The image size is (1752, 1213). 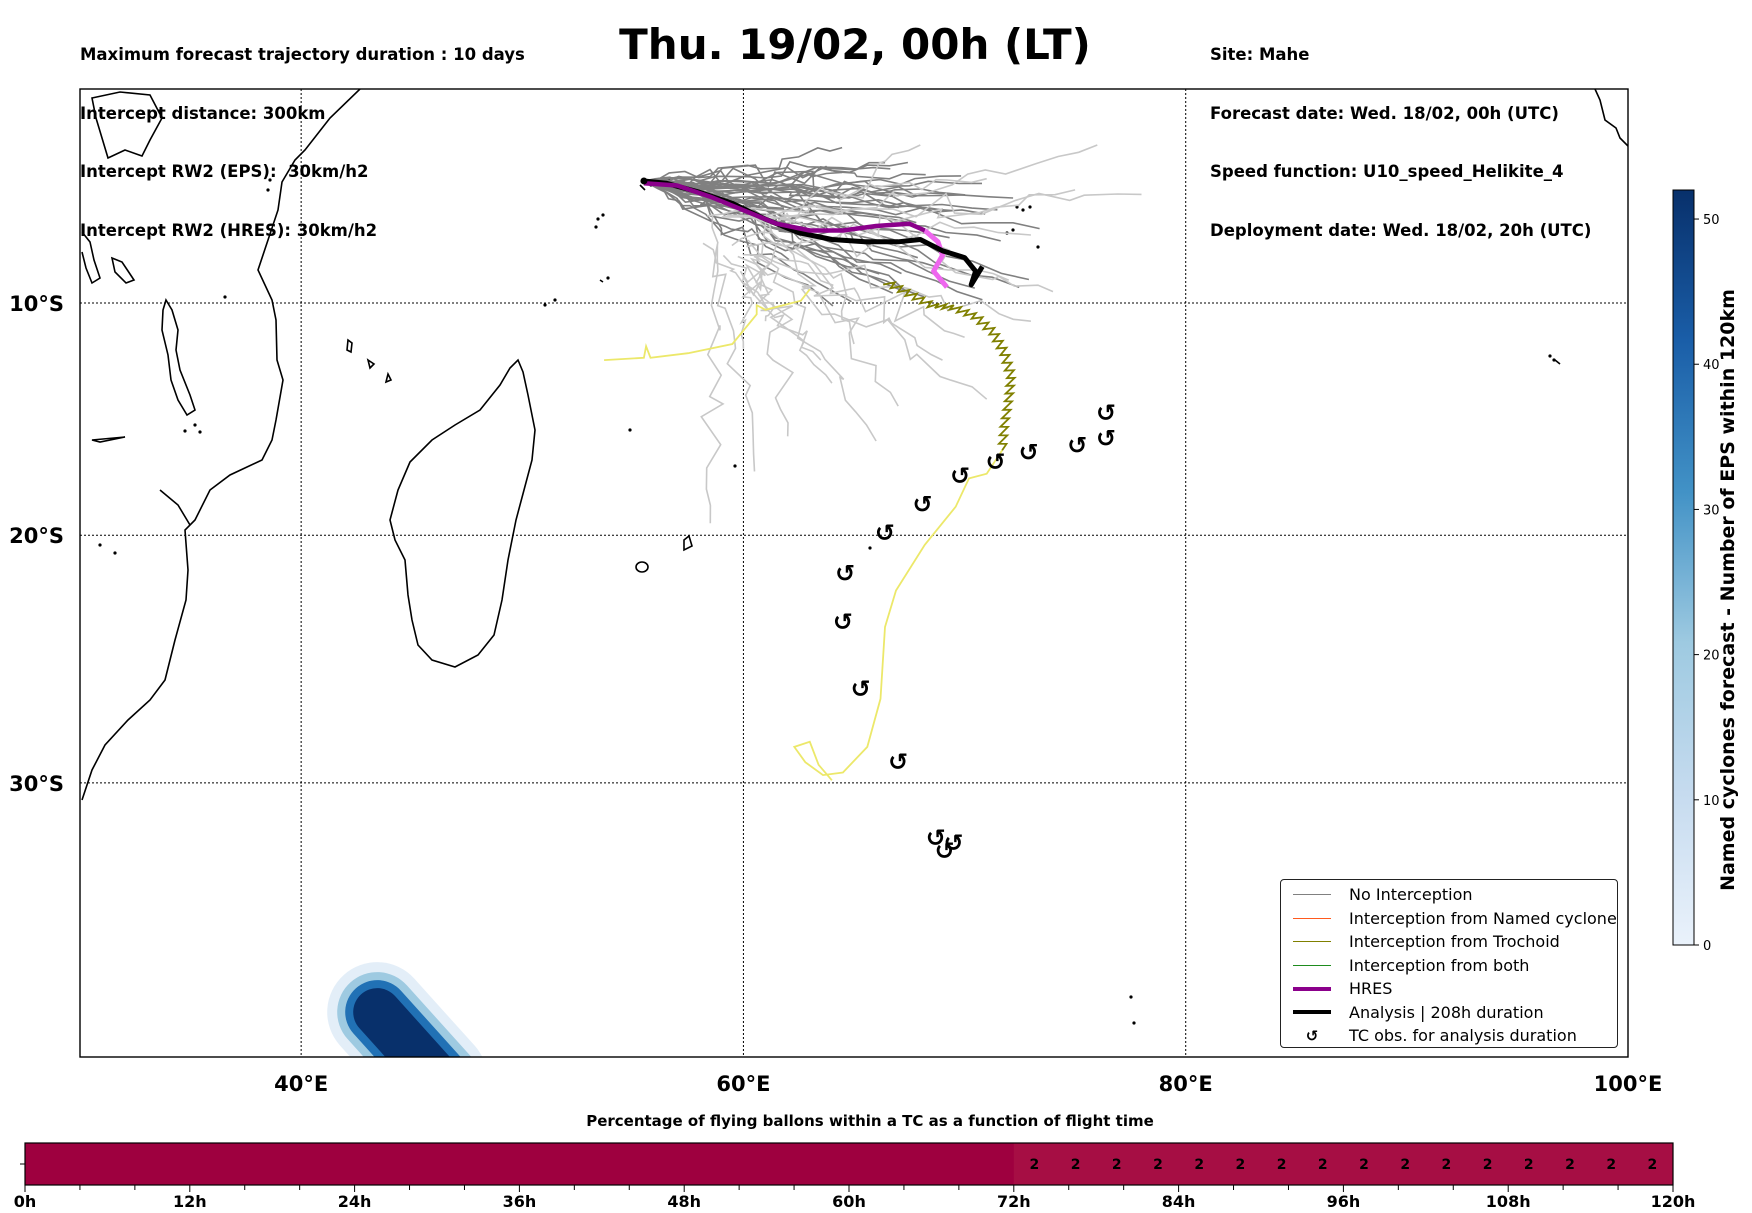 What do you see at coordinates (462, 513) in the screenshot?
I see `madagascar-coastline` at bounding box center [462, 513].